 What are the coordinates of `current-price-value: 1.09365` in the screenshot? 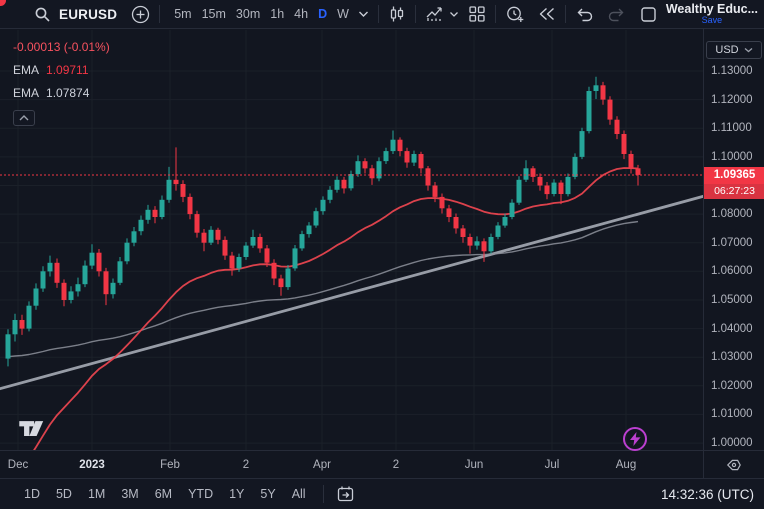 It's located at (734, 174).